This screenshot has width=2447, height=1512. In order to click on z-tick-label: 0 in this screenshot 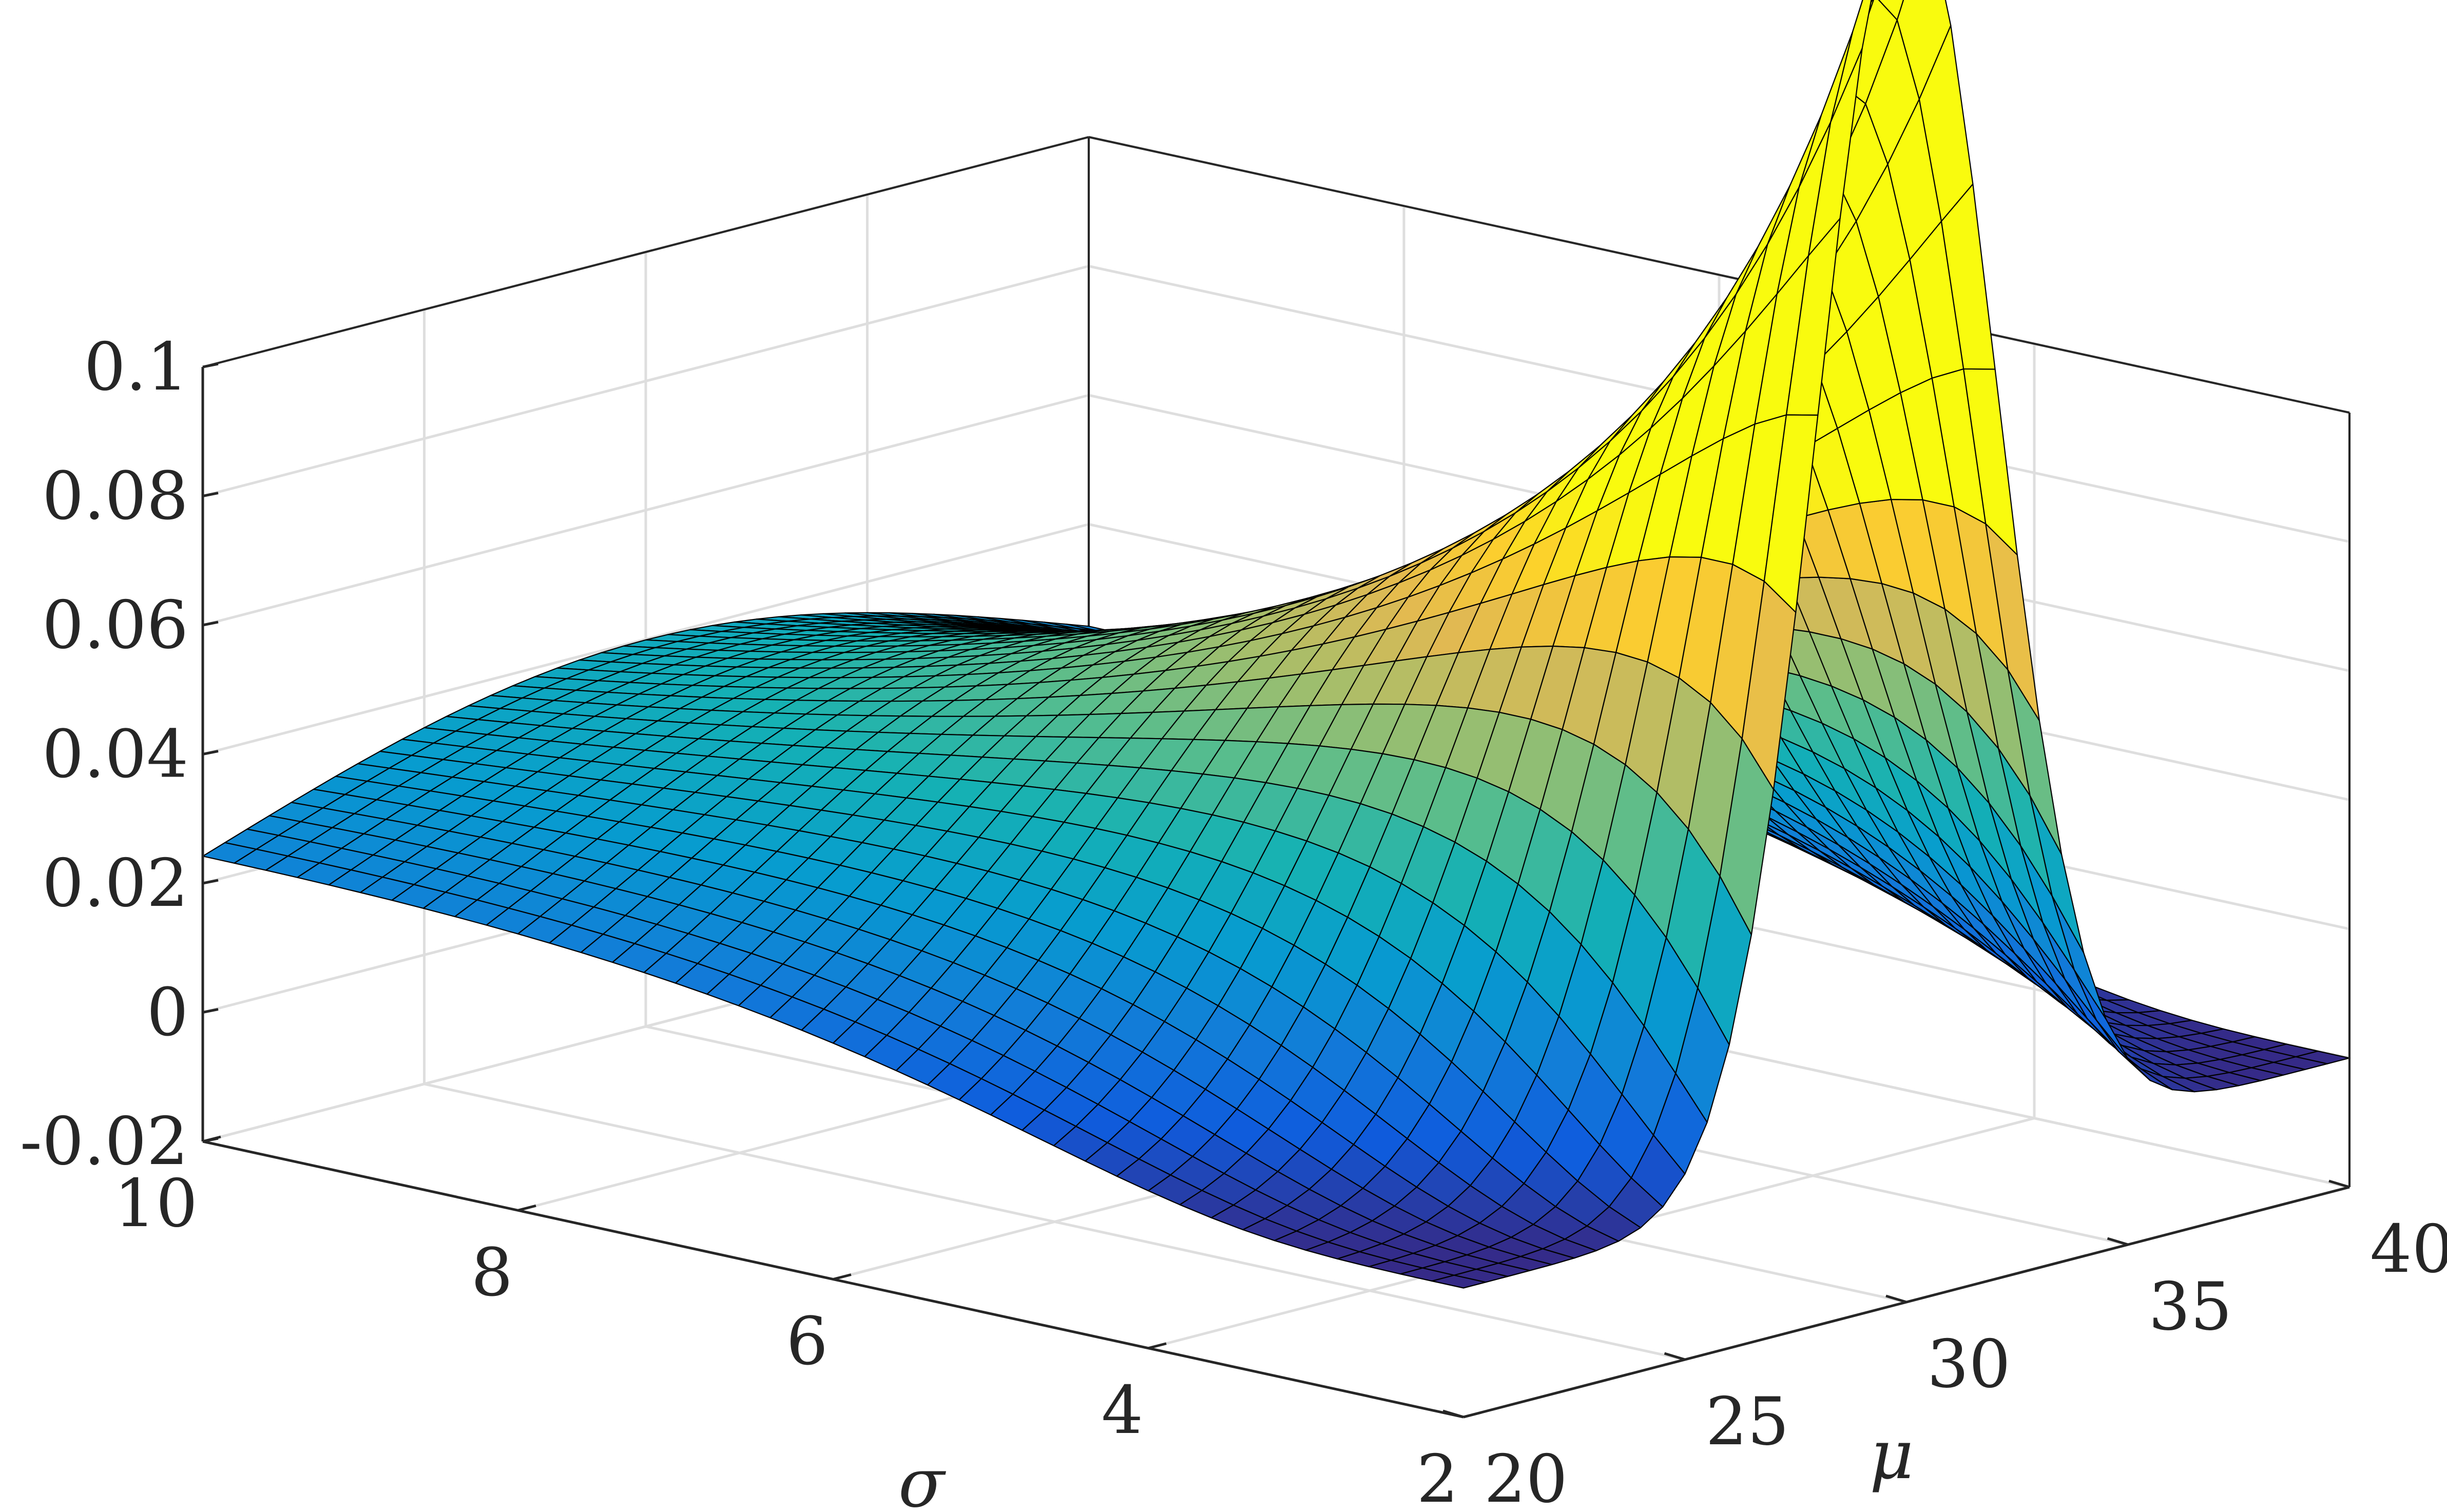, I will do `click(167, 1013)`.